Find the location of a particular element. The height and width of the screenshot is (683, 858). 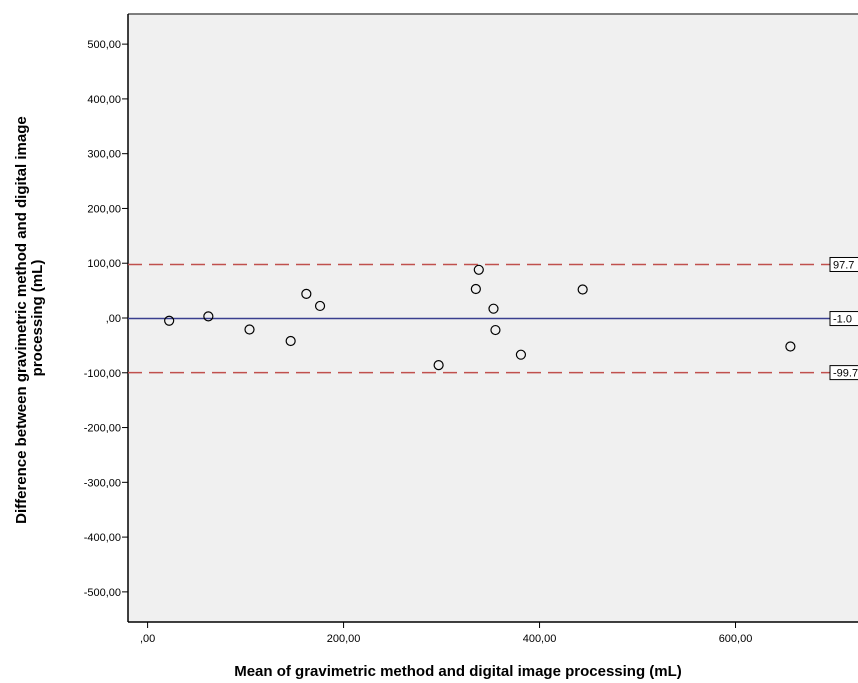

x-tick-label: 400,00 is located at coordinates (540, 639).